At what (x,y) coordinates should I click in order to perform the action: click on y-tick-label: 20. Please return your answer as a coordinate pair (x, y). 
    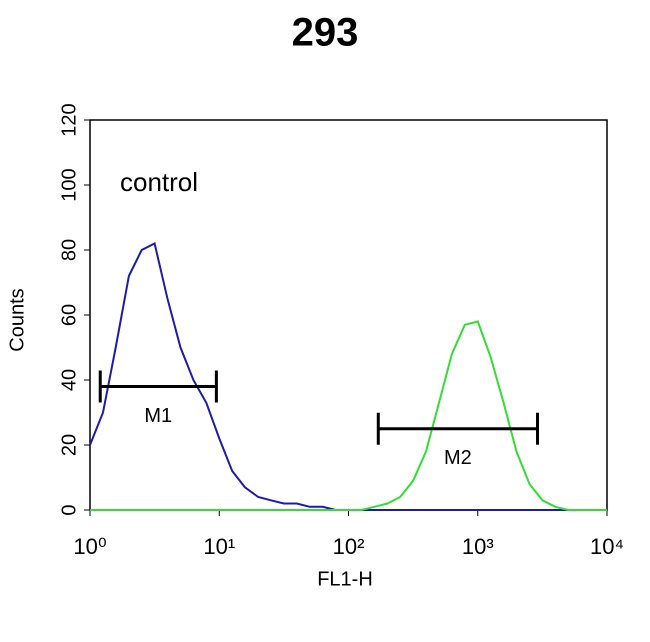
    Looking at the image, I should click on (69, 445).